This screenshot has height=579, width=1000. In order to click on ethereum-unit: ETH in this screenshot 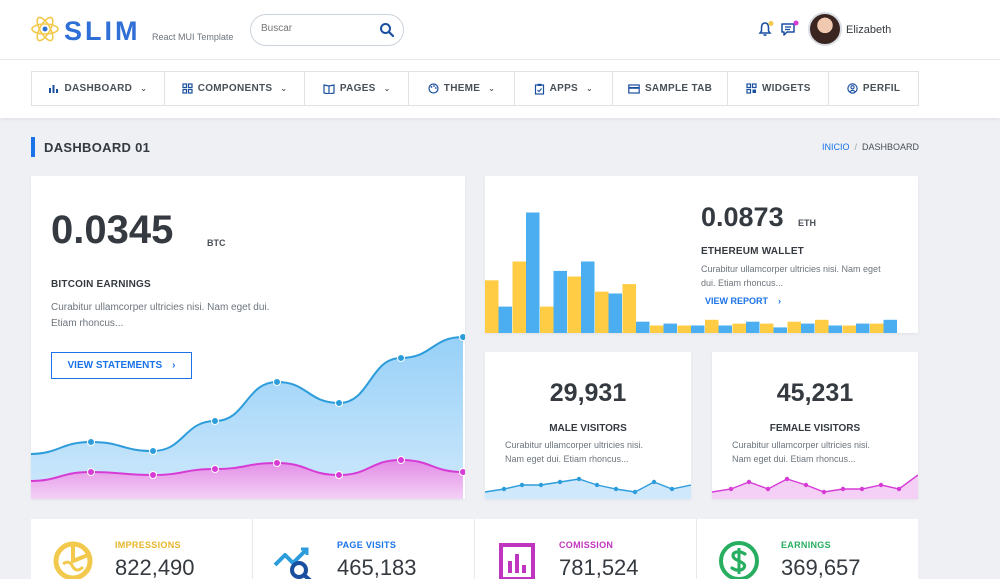, I will do `click(807, 223)`.